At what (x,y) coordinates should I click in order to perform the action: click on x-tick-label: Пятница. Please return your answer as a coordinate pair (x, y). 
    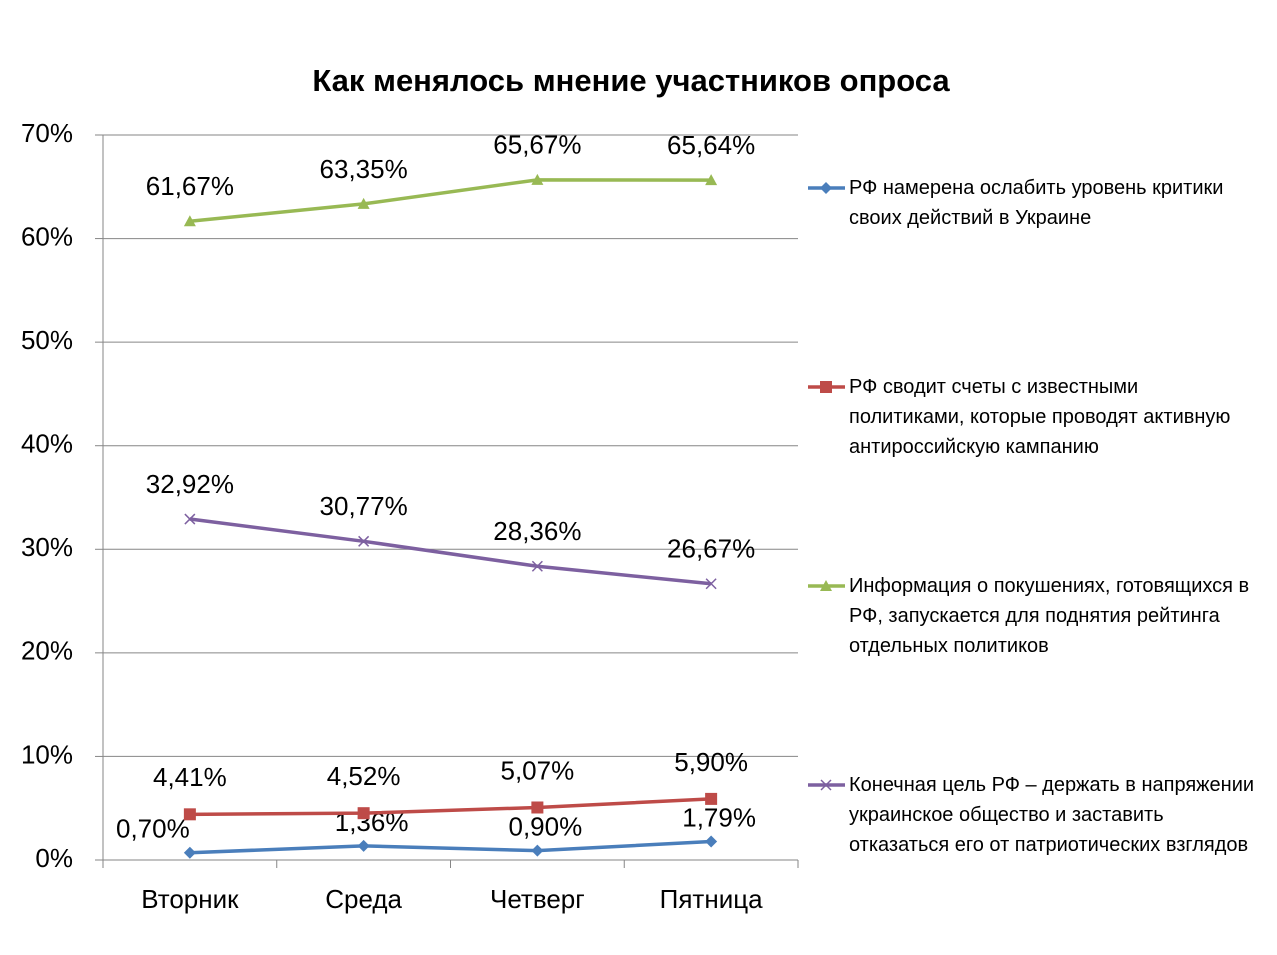
    Looking at the image, I should click on (711, 899).